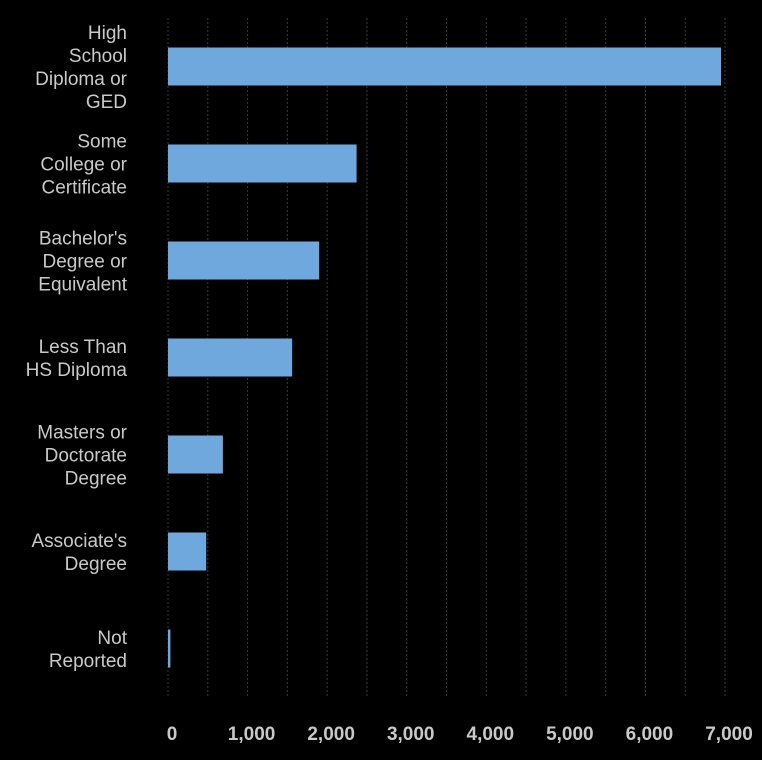  What do you see at coordinates (491, 734) in the screenshot?
I see `x-tick-label: 4,000` at bounding box center [491, 734].